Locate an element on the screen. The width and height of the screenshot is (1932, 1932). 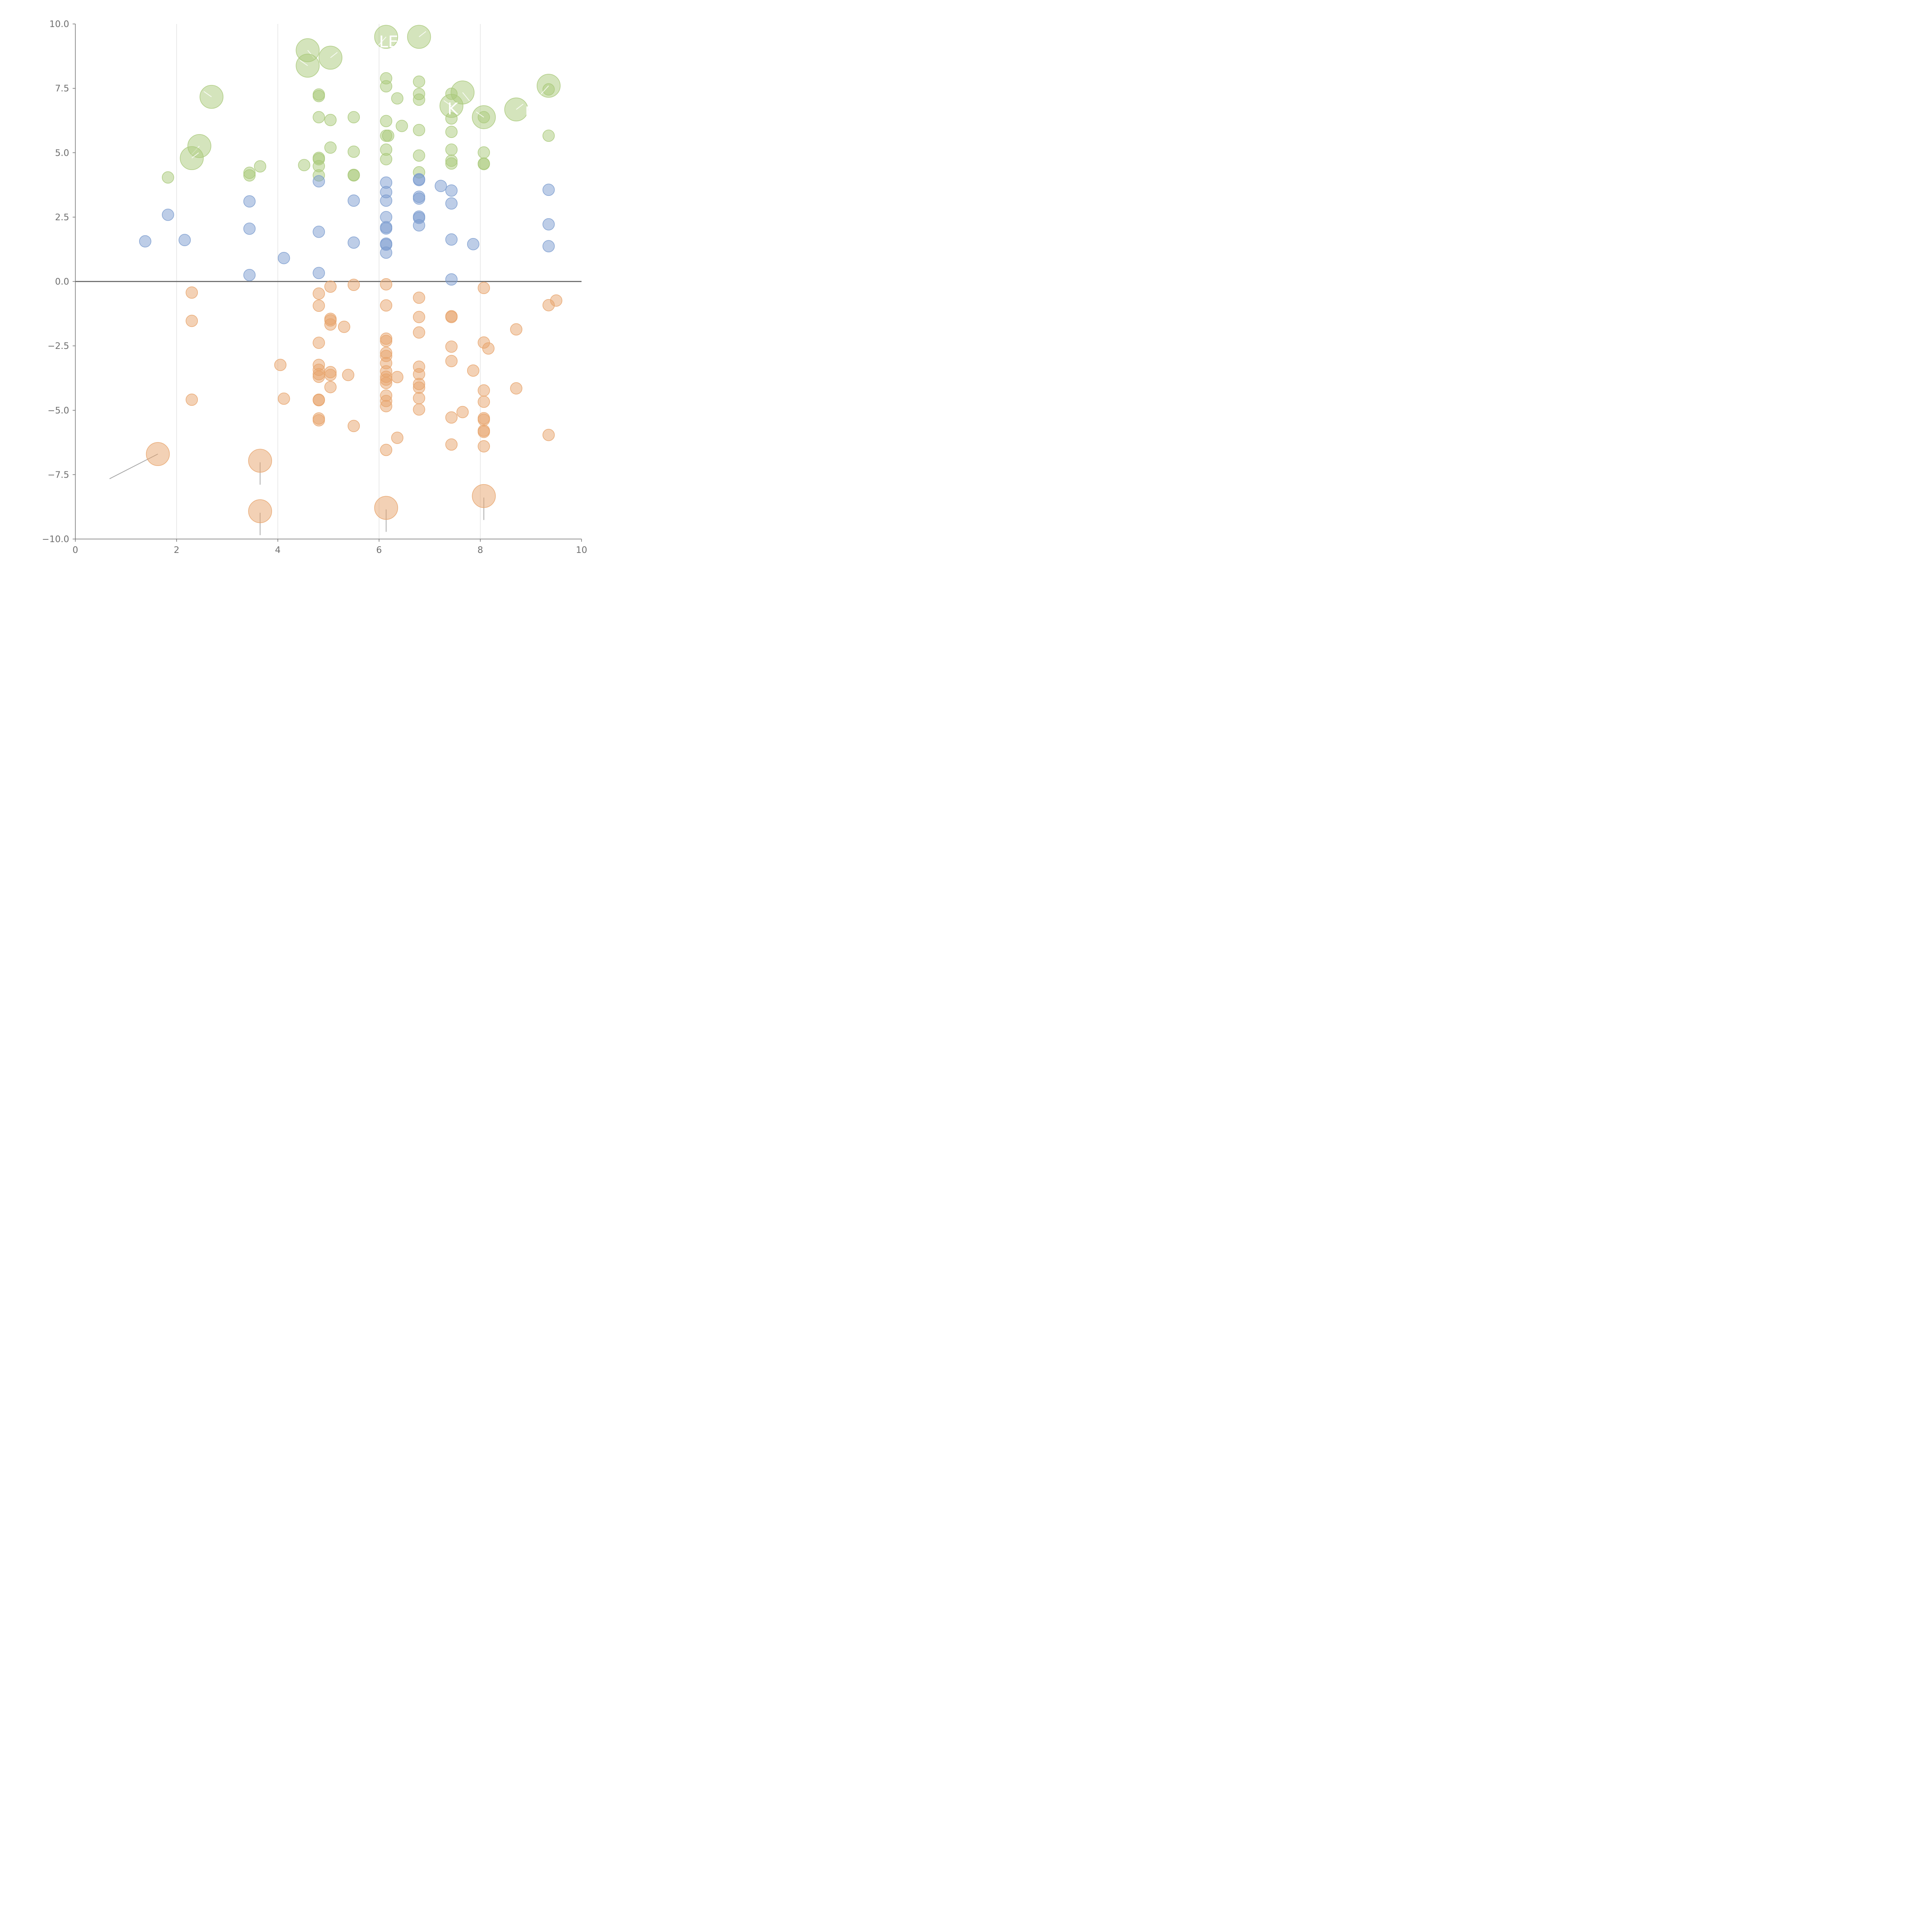
y-tick-label: 10.0 is located at coordinates (59, 24).